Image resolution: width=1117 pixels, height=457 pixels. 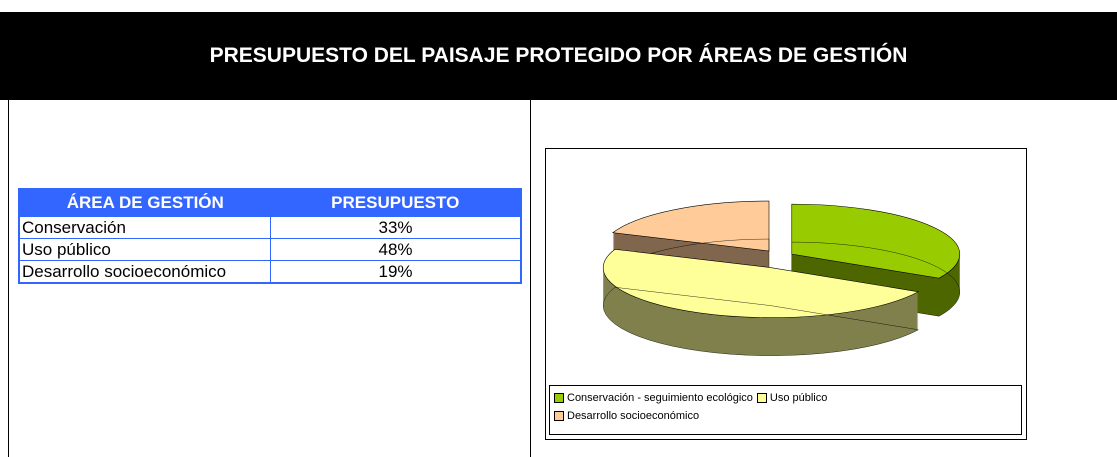 I want to click on legend-item: Conservación - seguimiento ecológico, so click(x=653, y=398).